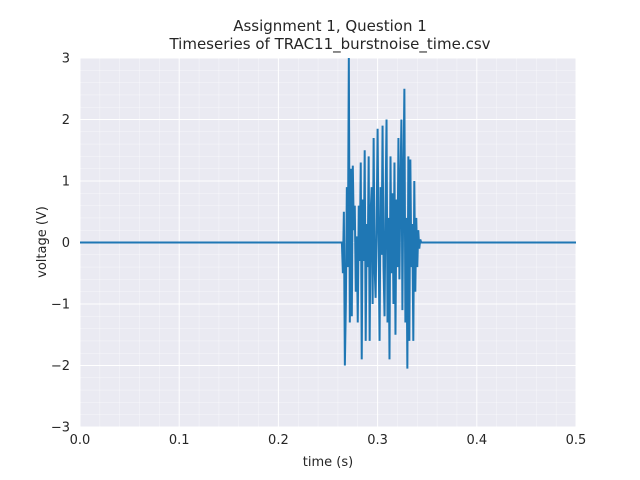 Image resolution: width=640 pixels, height=480 pixels. What do you see at coordinates (60, 305) in the screenshot?
I see `y-tick-label: −1` at bounding box center [60, 305].